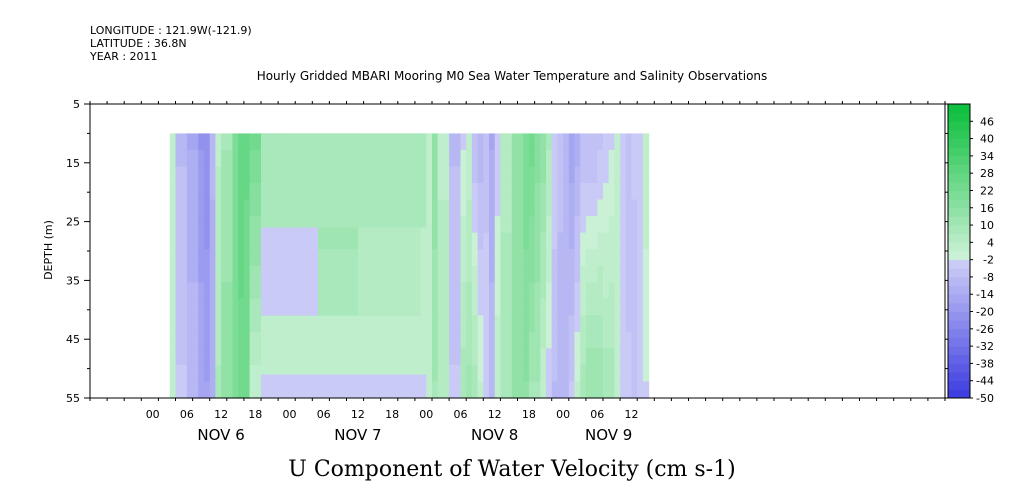 The image size is (1009, 504). I want to click on colorbar-label: 34, so click(987, 156).